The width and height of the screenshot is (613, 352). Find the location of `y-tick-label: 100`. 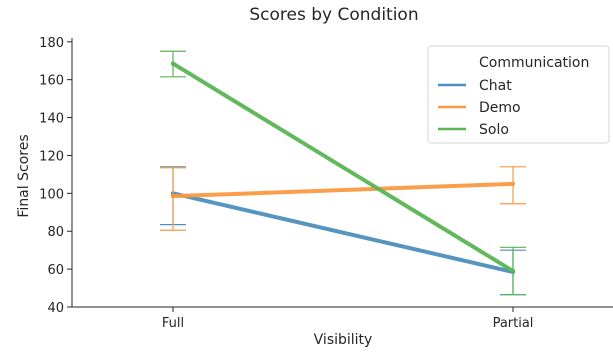

y-tick-label: 100 is located at coordinates (51, 194).